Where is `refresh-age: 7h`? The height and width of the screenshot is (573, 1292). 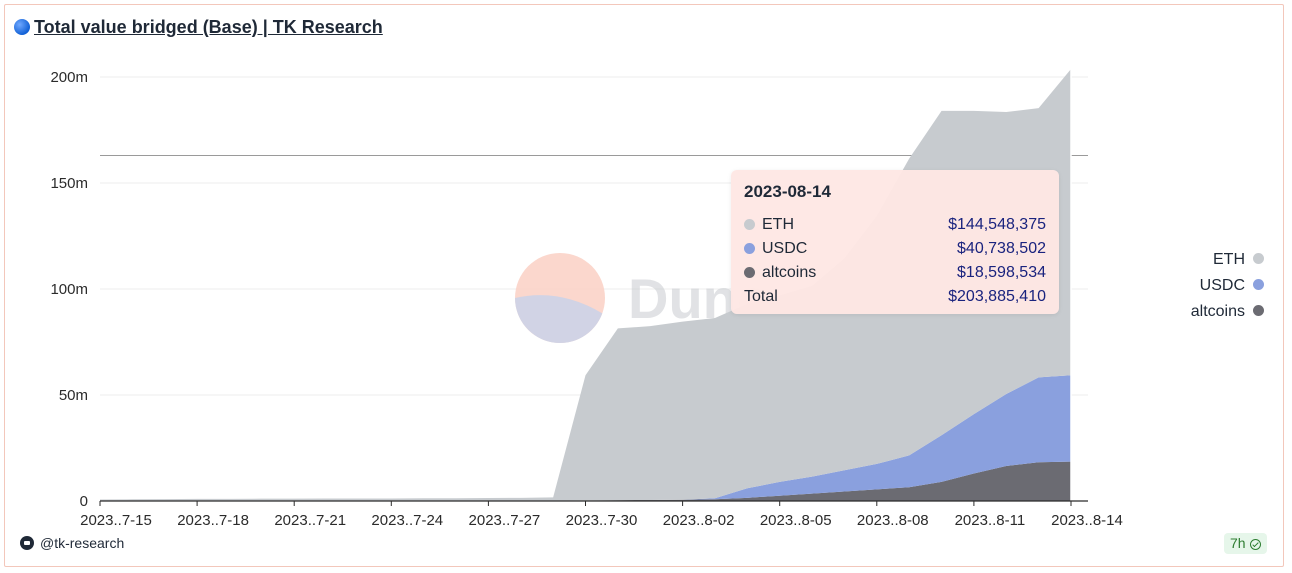 refresh-age: 7h is located at coordinates (1238, 543).